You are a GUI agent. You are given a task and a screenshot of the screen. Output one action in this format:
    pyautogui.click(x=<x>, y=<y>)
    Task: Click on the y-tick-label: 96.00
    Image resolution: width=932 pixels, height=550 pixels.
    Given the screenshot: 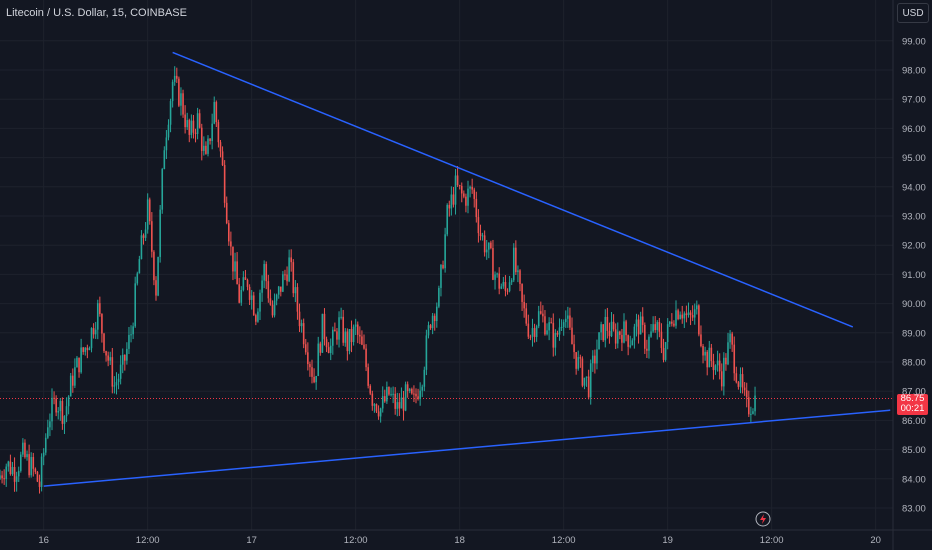 What is the action you would take?
    pyautogui.click(x=914, y=129)
    